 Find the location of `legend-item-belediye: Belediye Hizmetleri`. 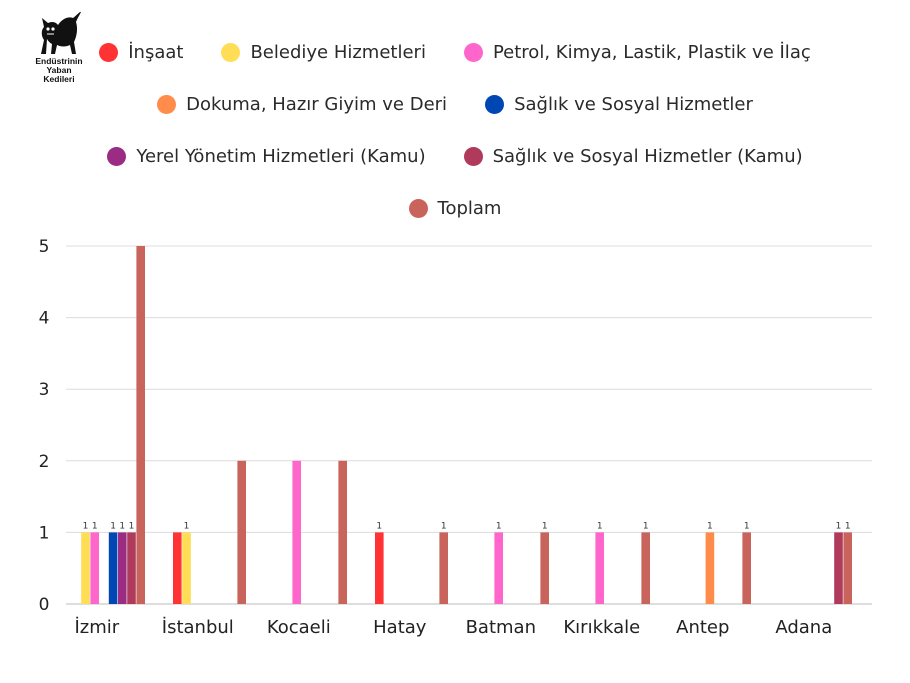

legend-item-belediye: Belediye Hizmetleri is located at coordinates (323, 52).